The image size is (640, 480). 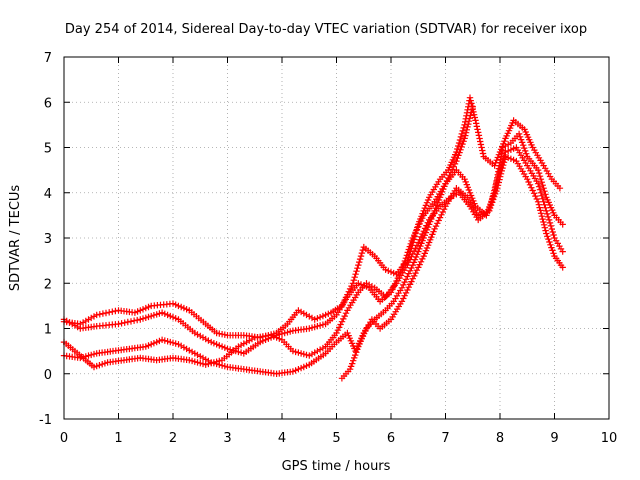 I want to click on y-tick-label: 4, so click(x=48, y=194).